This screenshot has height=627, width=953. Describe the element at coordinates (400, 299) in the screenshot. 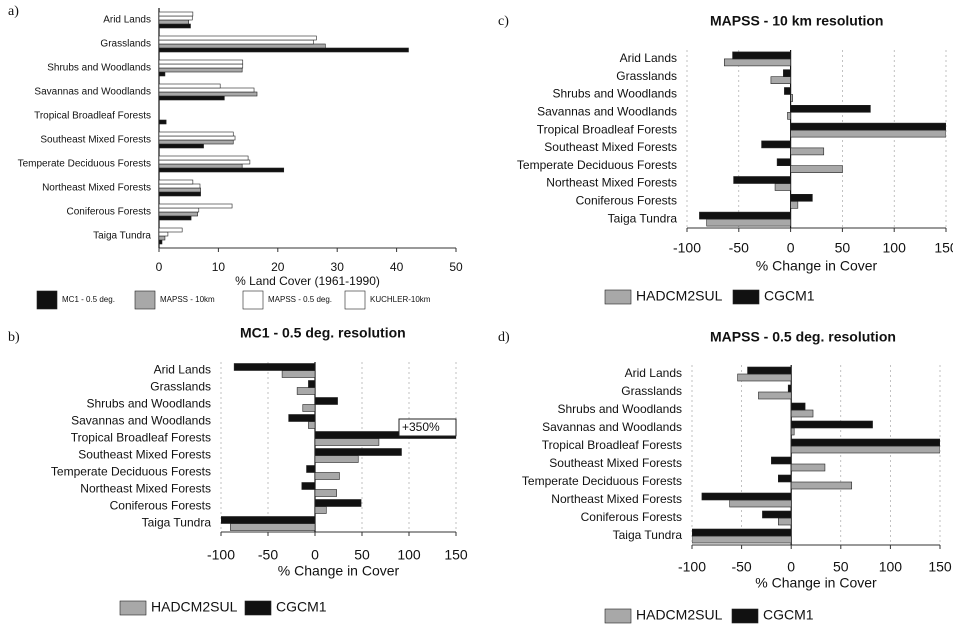

I see `legend-label: KUCHLER-10km` at that location.